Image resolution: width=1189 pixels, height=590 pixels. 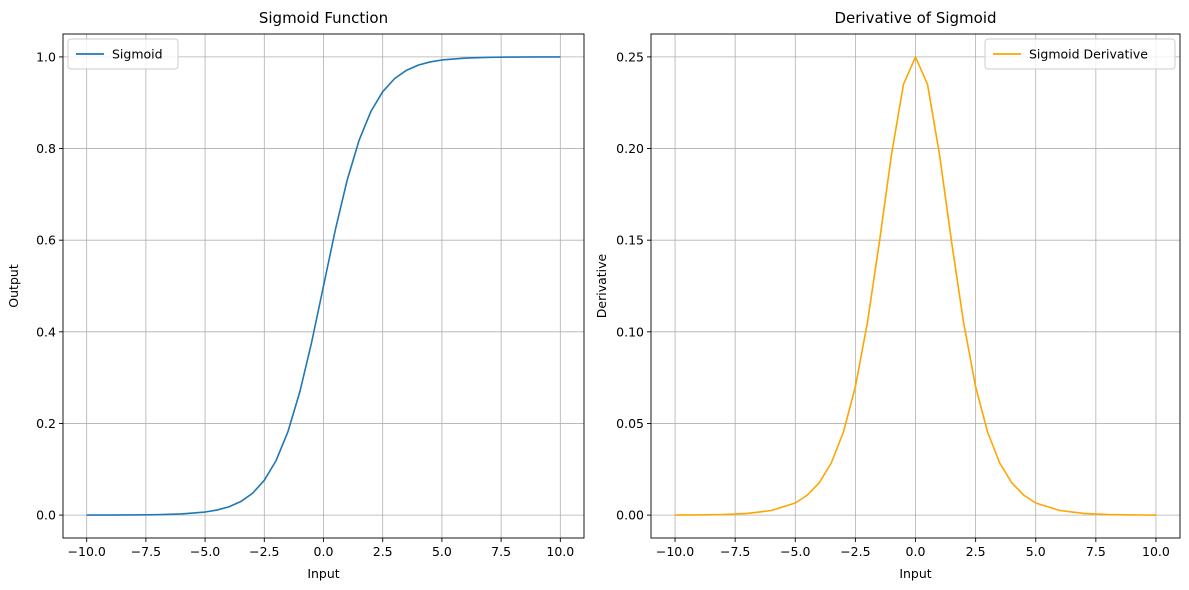 I want to click on chart-title: Sigmoid Function, so click(x=323, y=18).